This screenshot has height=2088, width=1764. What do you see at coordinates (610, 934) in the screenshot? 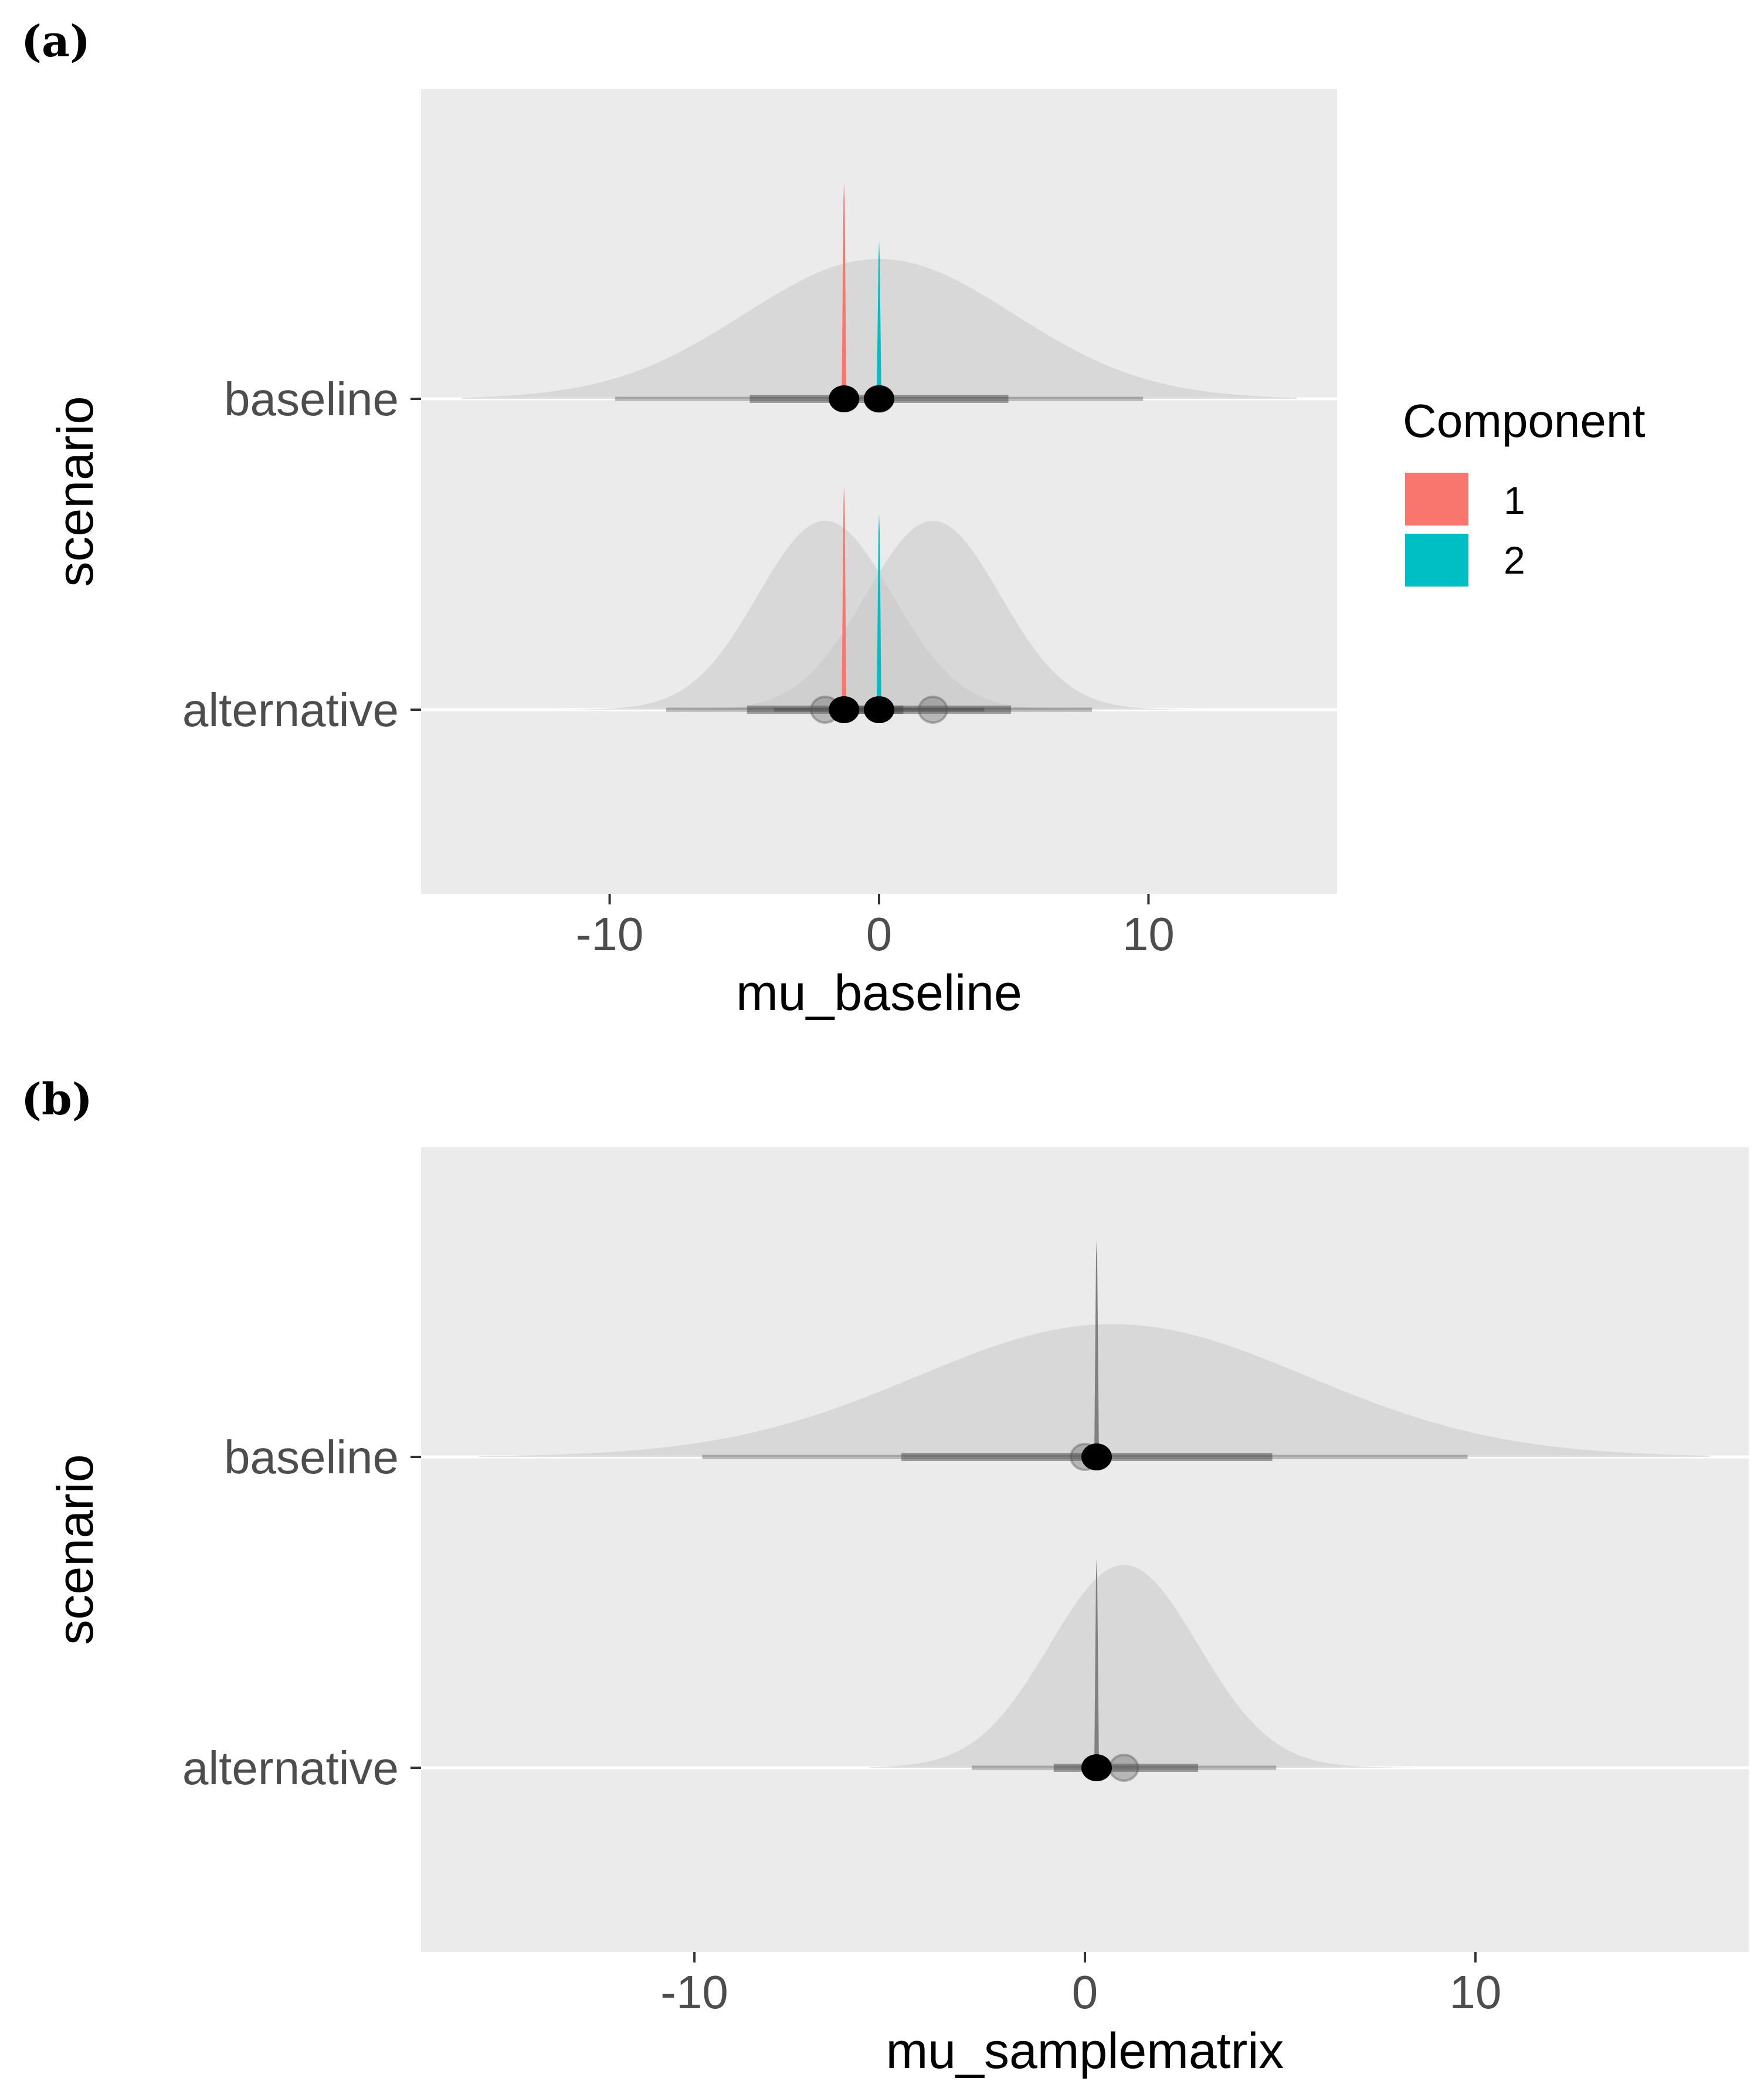
I see `x-tick-label-a-0: -10` at bounding box center [610, 934].